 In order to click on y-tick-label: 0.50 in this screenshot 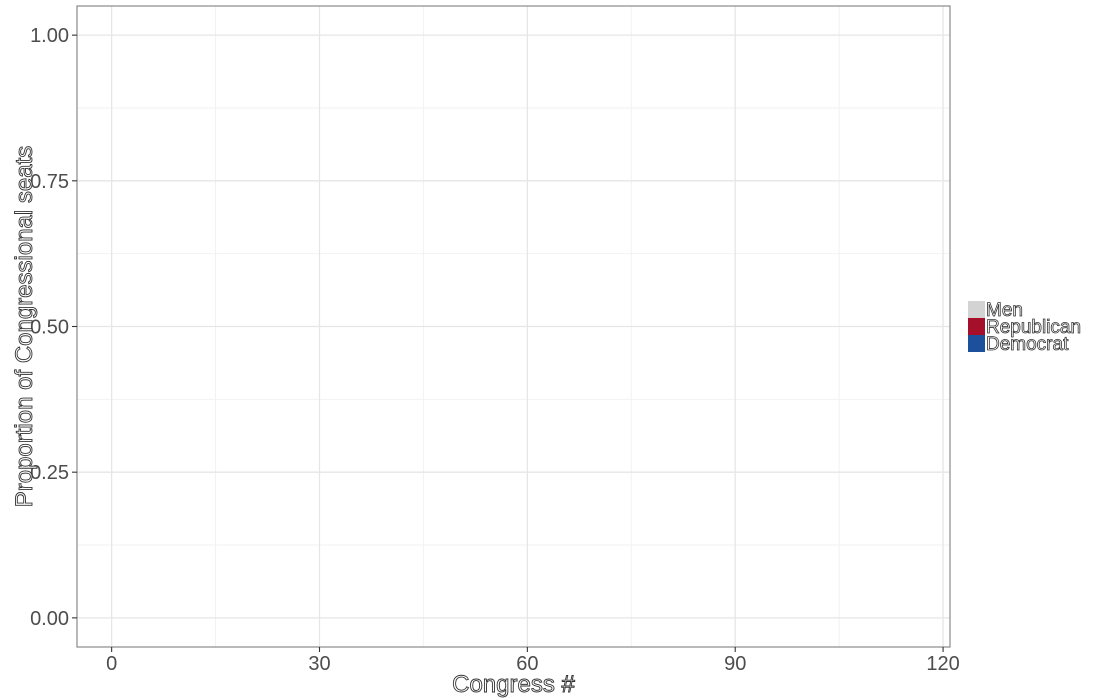, I will do `click(49, 328)`.